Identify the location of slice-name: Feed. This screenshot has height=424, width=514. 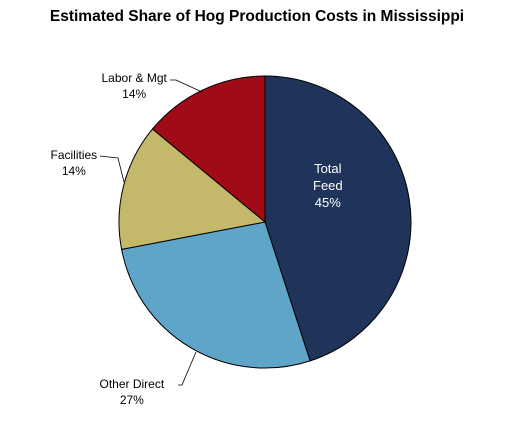
(328, 185).